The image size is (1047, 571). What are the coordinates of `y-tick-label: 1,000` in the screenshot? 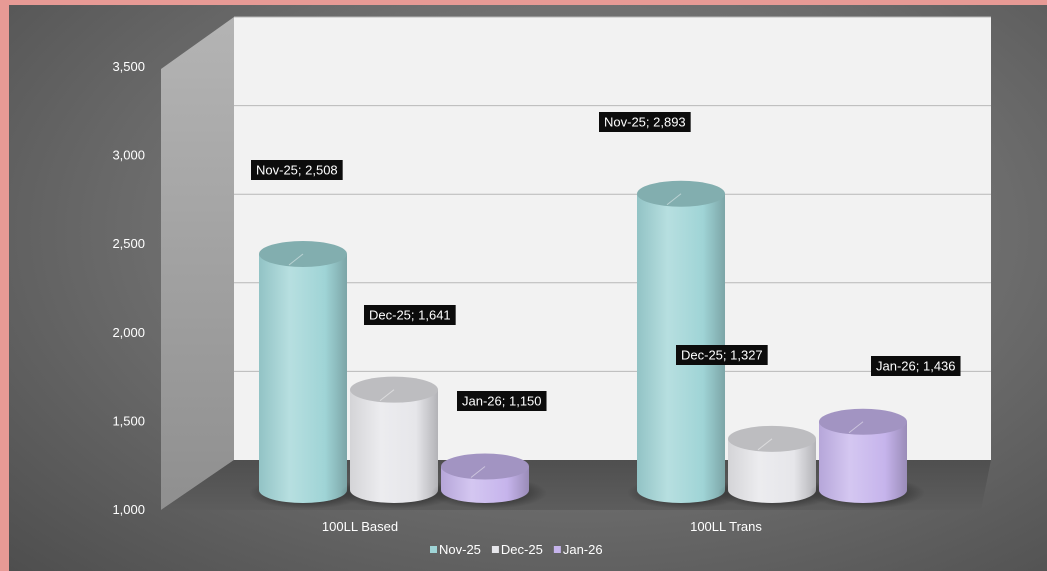 It's located at (128, 509).